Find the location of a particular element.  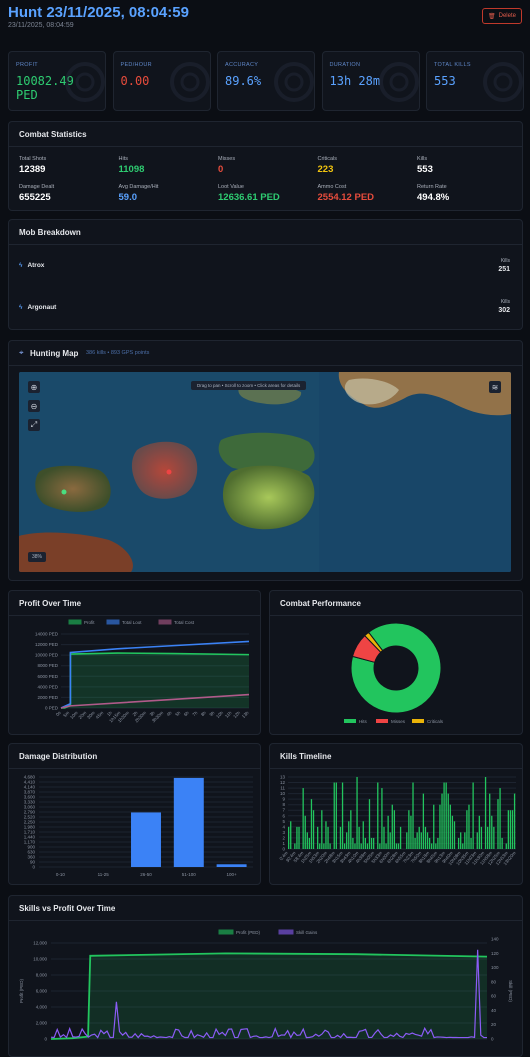

legend-label: Skill Gains is located at coordinates (307, 932).